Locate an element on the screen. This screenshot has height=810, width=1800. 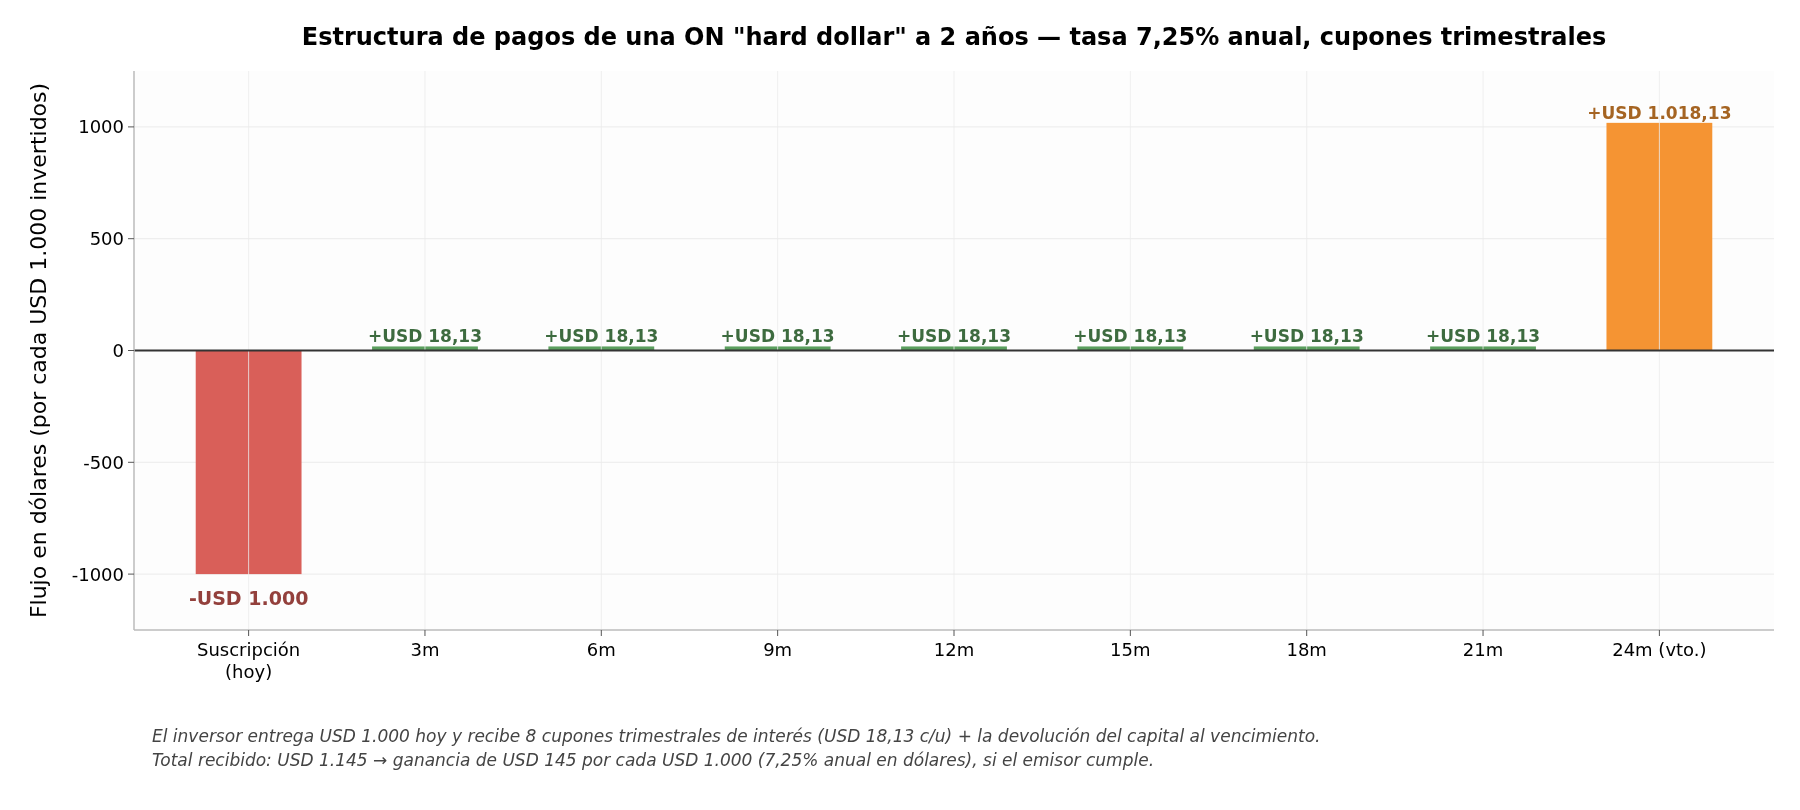
x-tick-label: 6m is located at coordinates (601, 649).